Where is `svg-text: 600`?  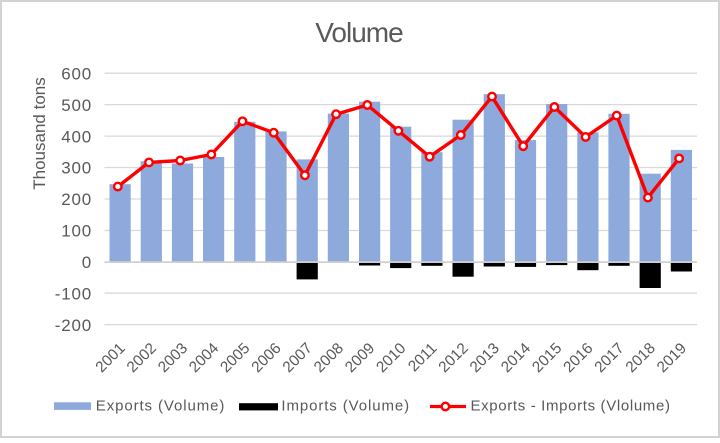
svg-text: 600 is located at coordinates (76, 73).